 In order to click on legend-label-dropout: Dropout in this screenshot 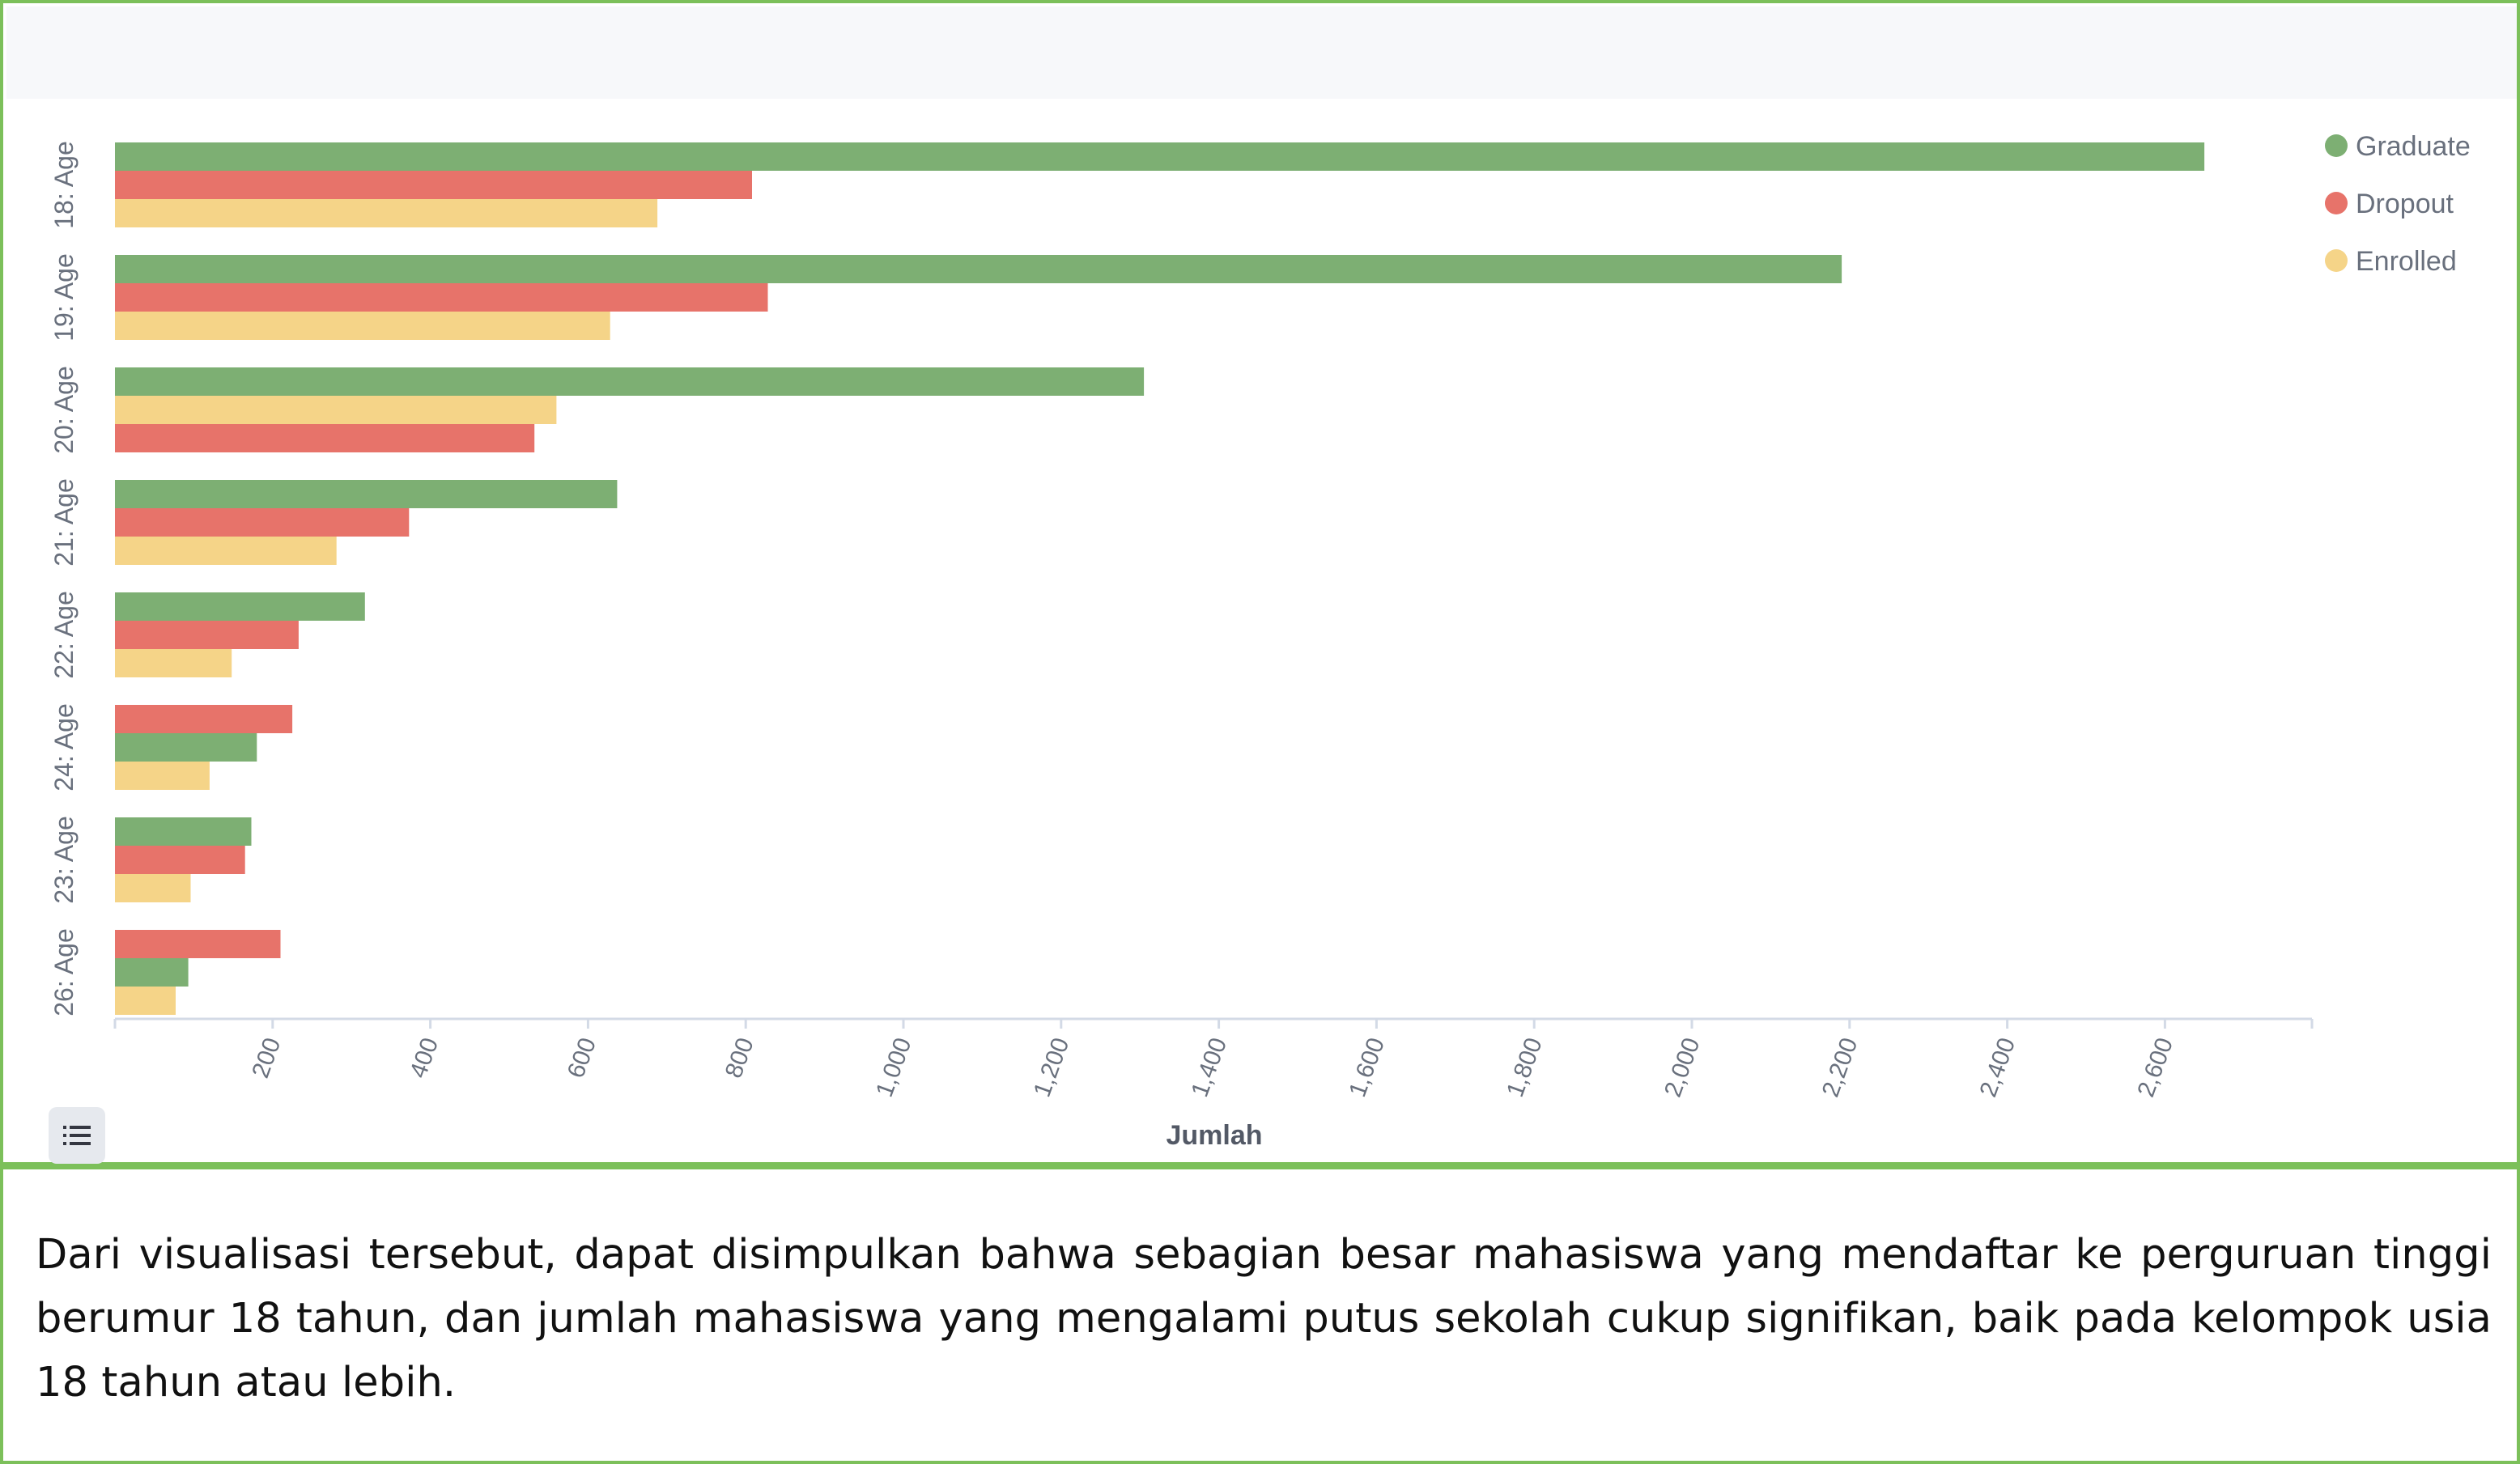, I will do `click(2405, 204)`.